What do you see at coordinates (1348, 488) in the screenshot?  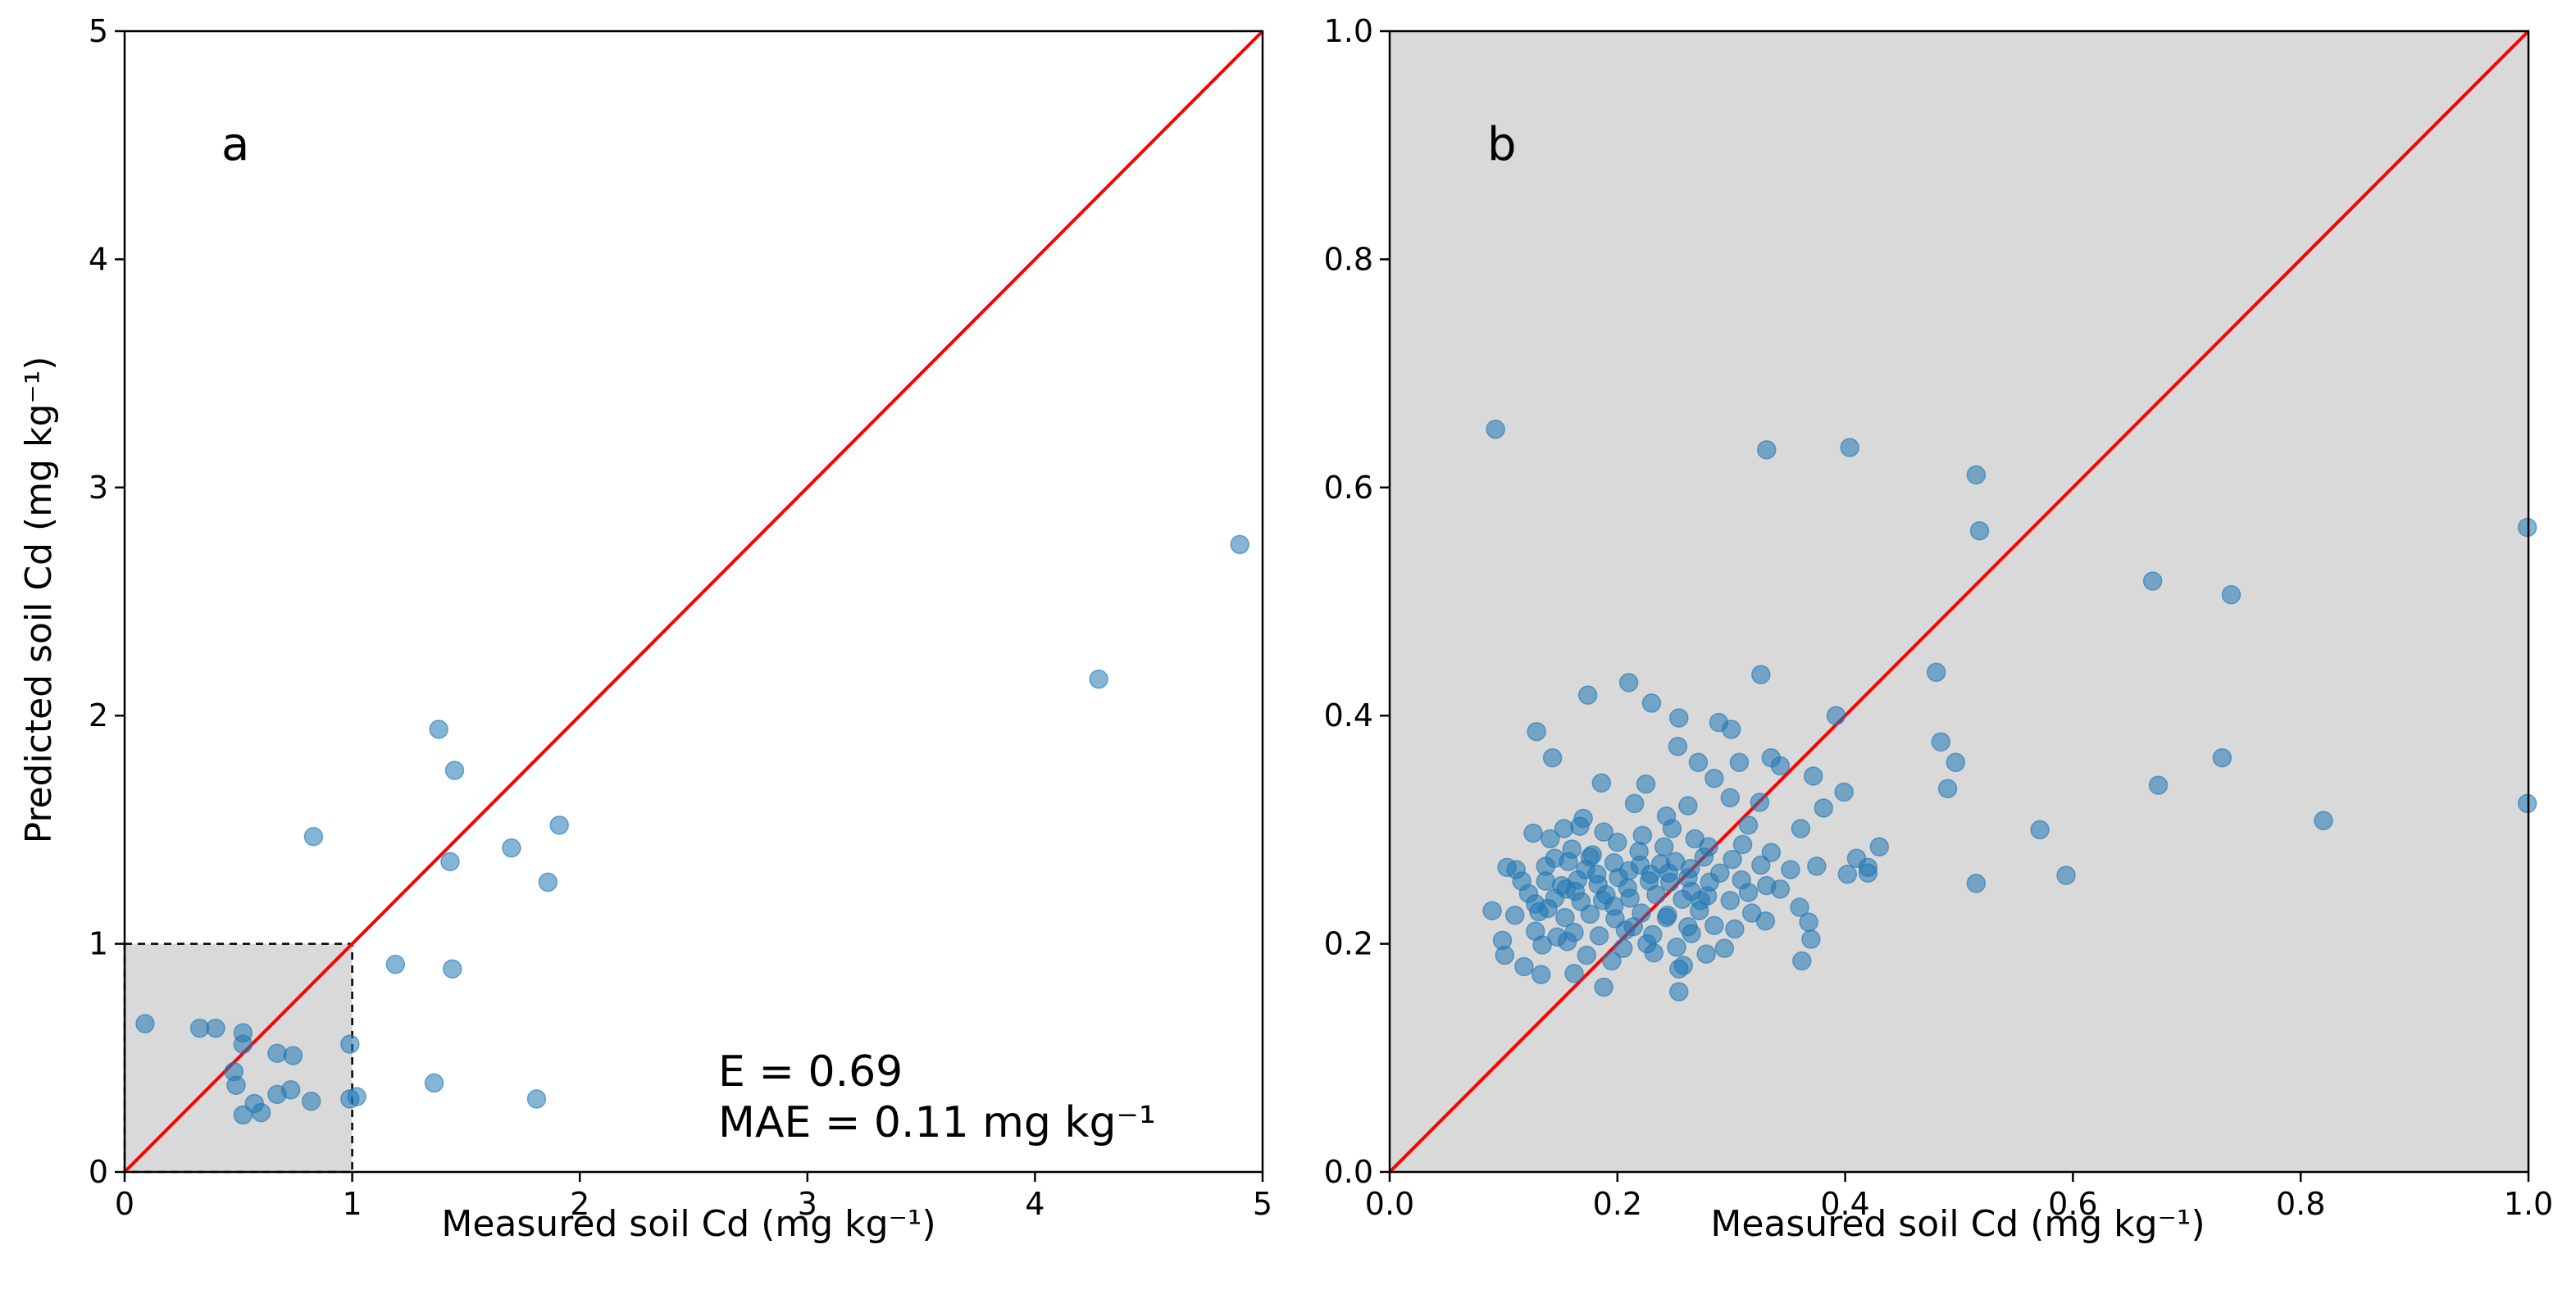 I see `y-tick-label: 0.6` at bounding box center [1348, 488].